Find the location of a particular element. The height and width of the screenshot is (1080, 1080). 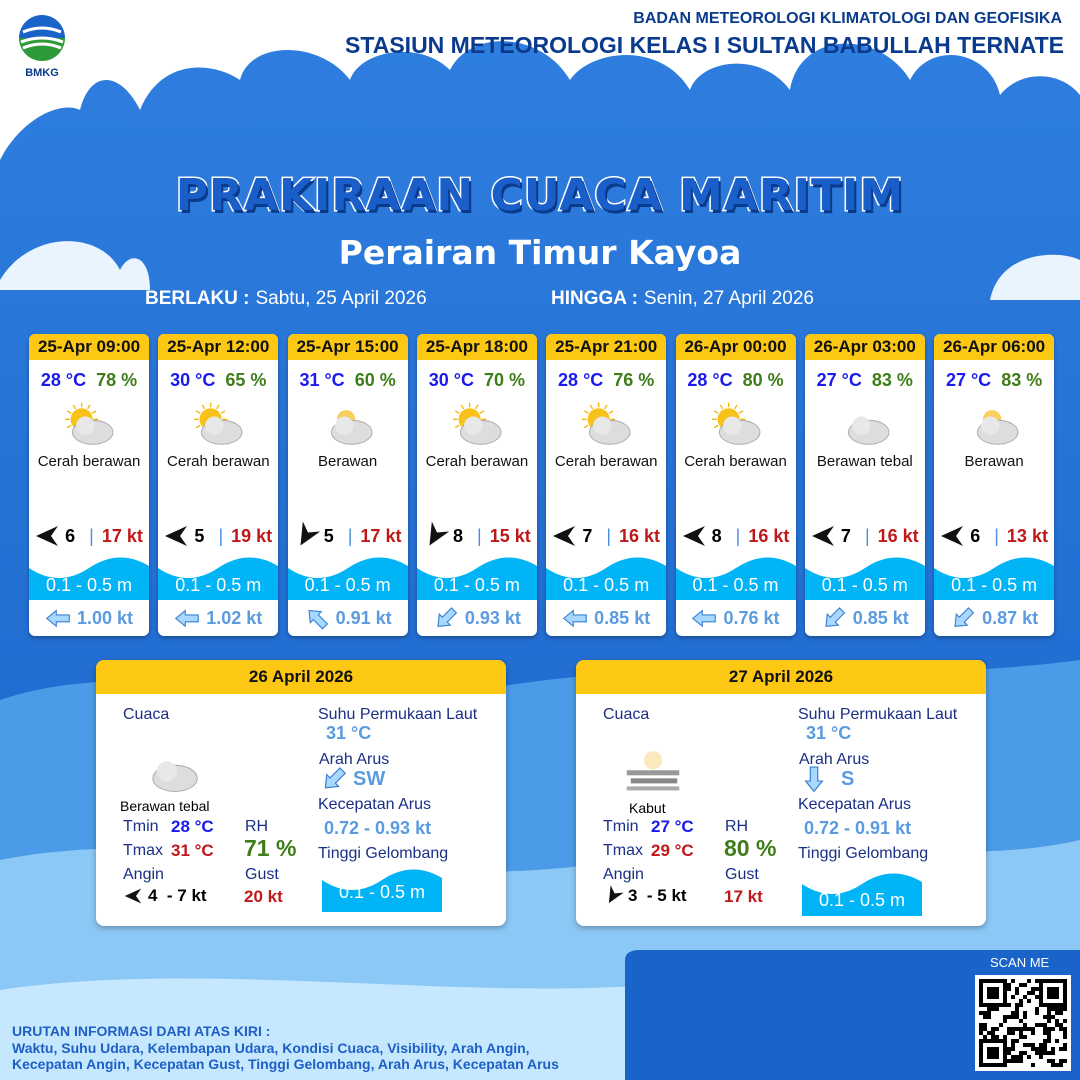

gust-value: 20 kt is located at coordinates (263, 896).